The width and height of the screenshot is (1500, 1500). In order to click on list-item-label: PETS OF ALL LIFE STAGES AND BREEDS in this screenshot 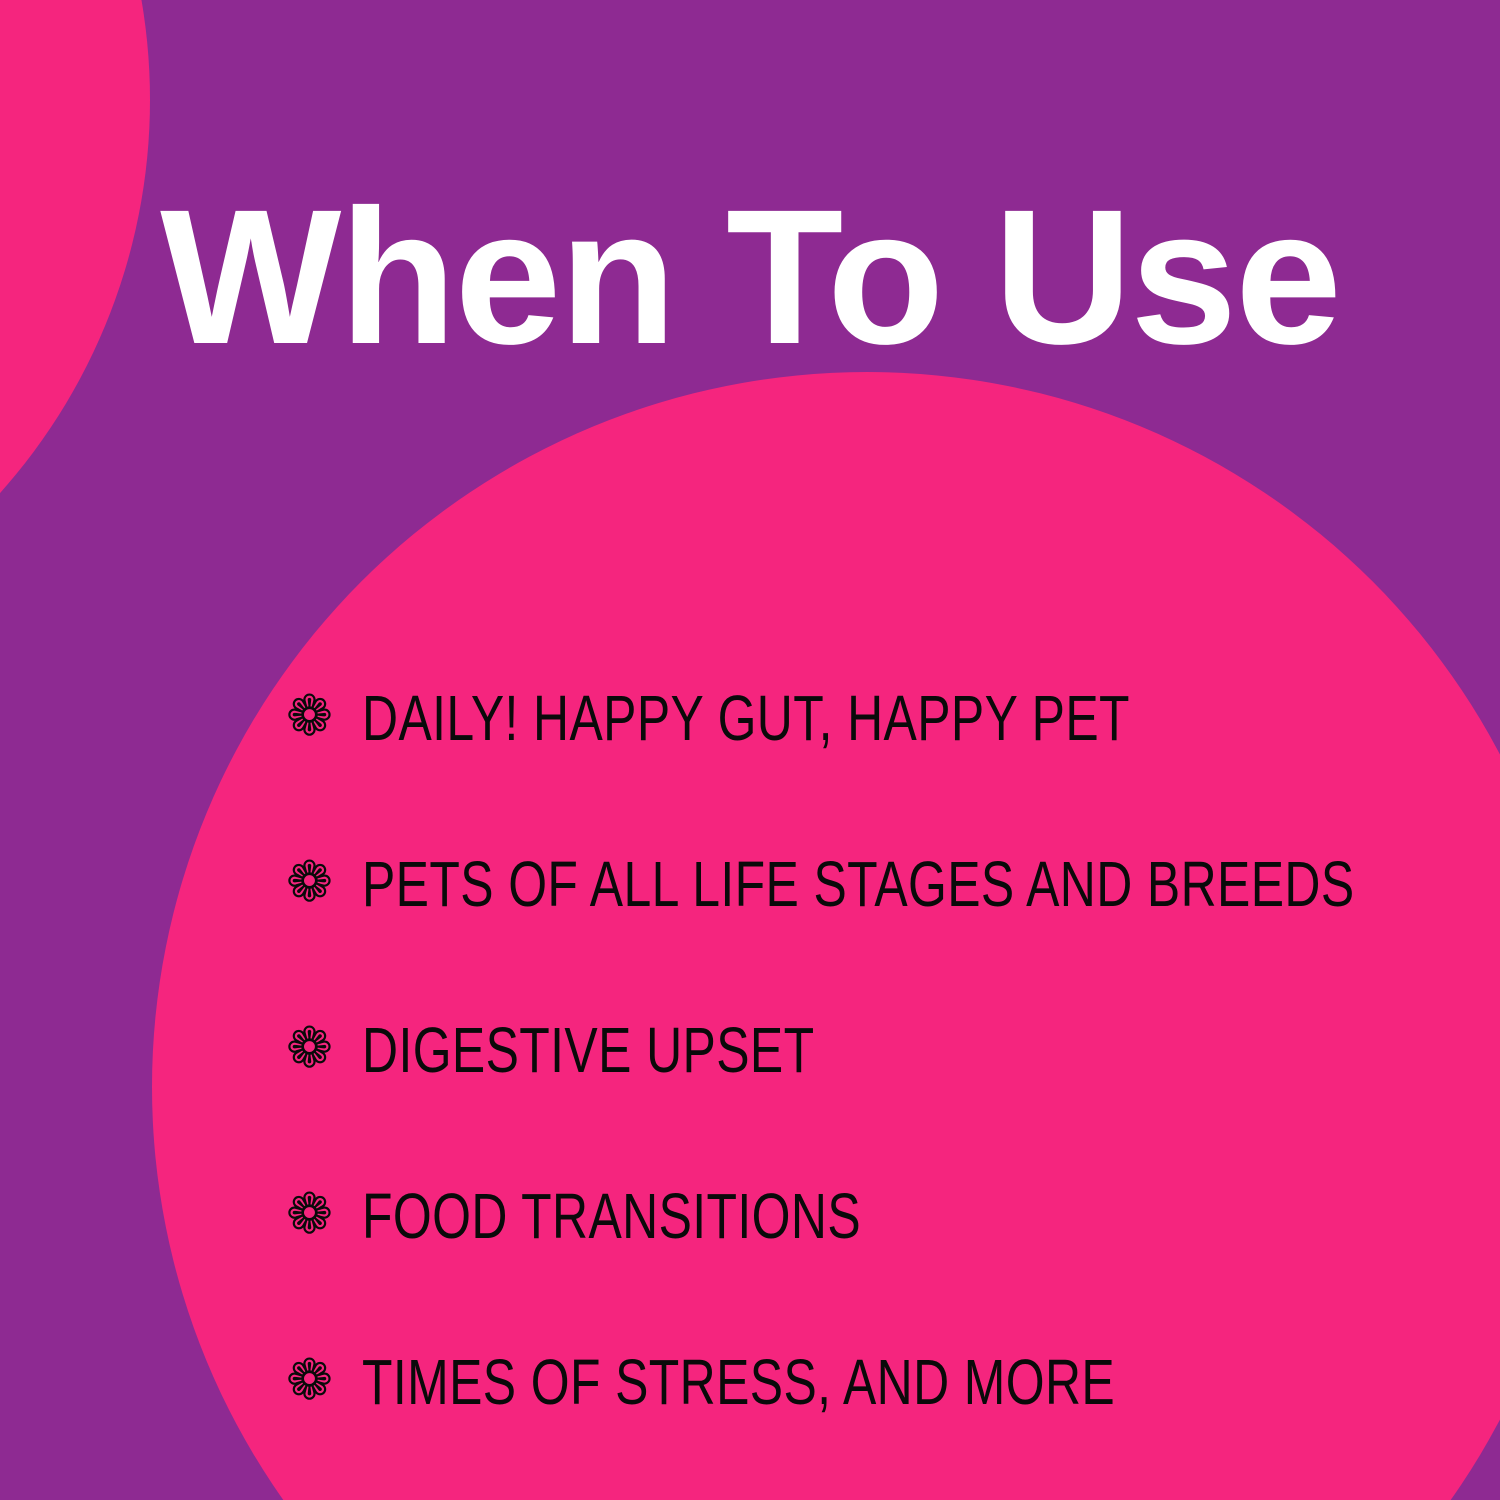, I will do `click(858, 884)`.